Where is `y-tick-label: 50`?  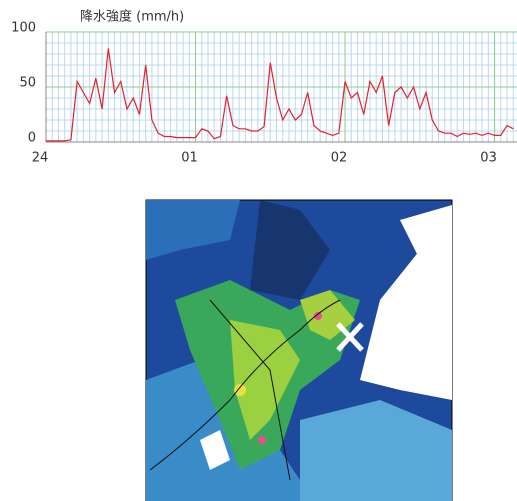 y-tick-label: 50 is located at coordinates (27, 83).